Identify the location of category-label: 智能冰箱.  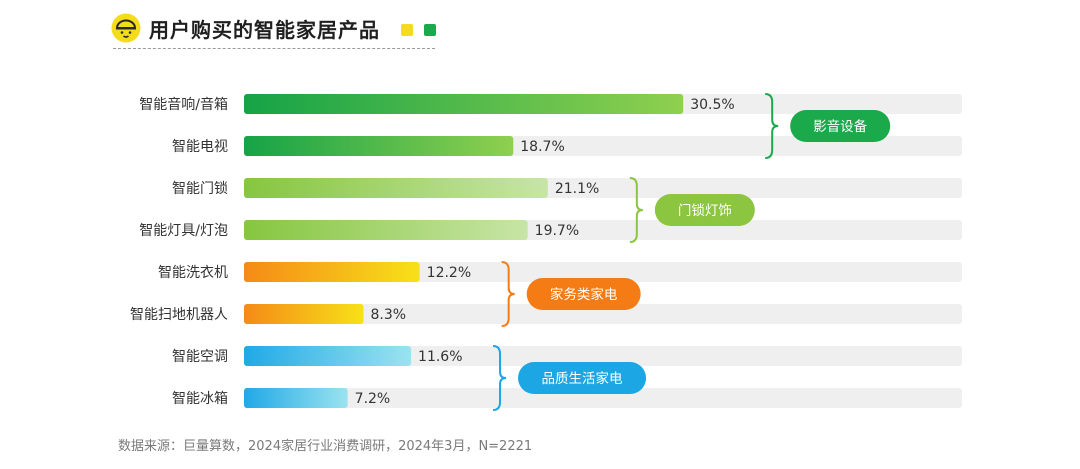
(200, 399).